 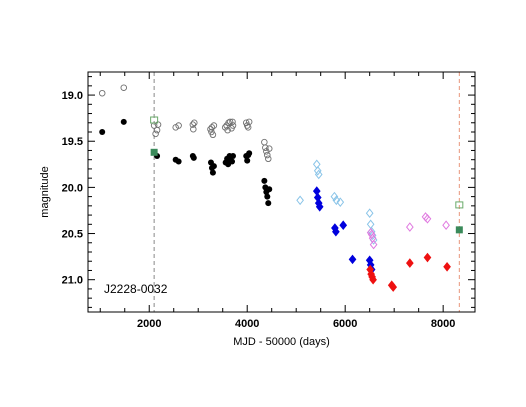 What do you see at coordinates (45, 191) in the screenshot?
I see `y-axis-label: magnitude` at bounding box center [45, 191].